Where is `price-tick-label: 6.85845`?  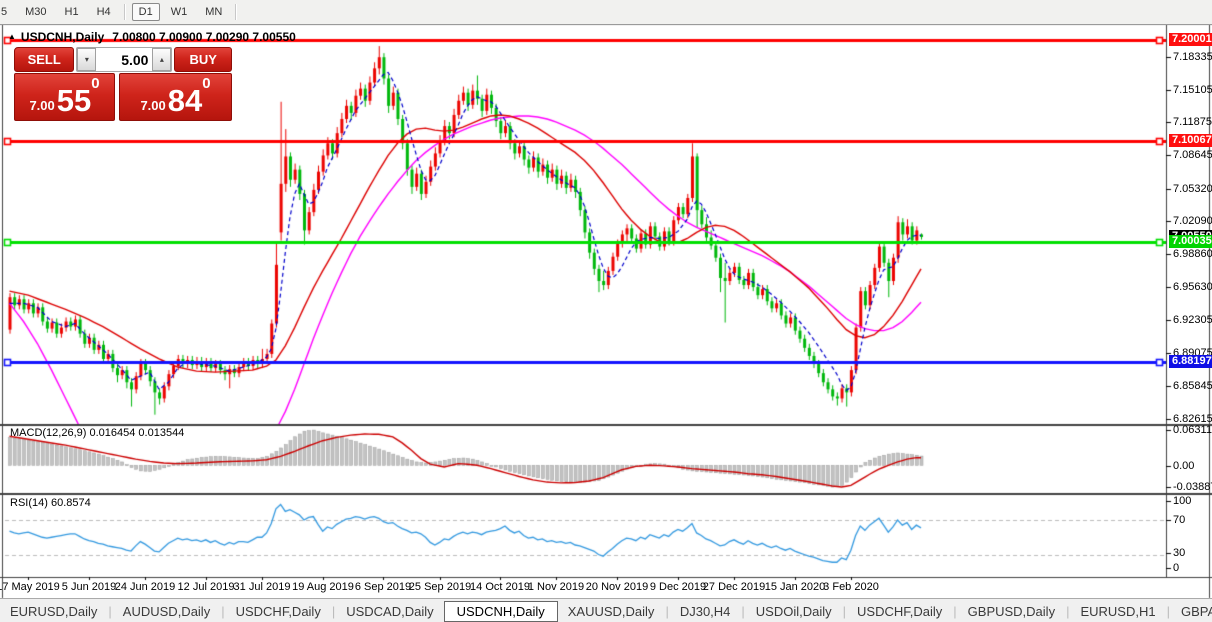 price-tick-label: 6.85845 is located at coordinates (1192, 386).